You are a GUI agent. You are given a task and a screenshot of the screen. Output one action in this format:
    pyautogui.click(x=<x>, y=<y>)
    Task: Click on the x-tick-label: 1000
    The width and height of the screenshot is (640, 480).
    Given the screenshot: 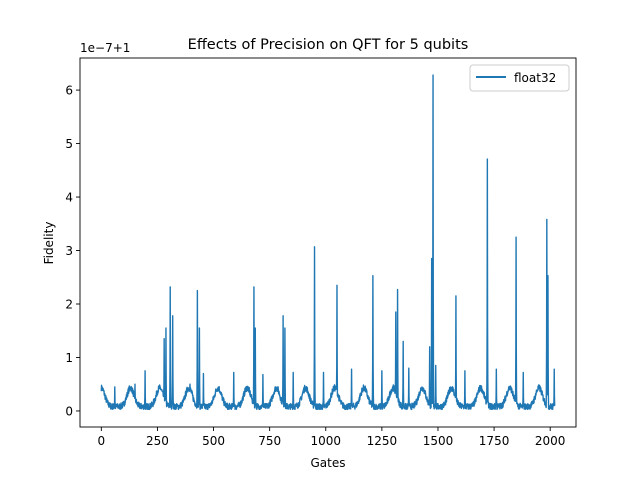 What is the action you would take?
    pyautogui.click(x=325, y=441)
    